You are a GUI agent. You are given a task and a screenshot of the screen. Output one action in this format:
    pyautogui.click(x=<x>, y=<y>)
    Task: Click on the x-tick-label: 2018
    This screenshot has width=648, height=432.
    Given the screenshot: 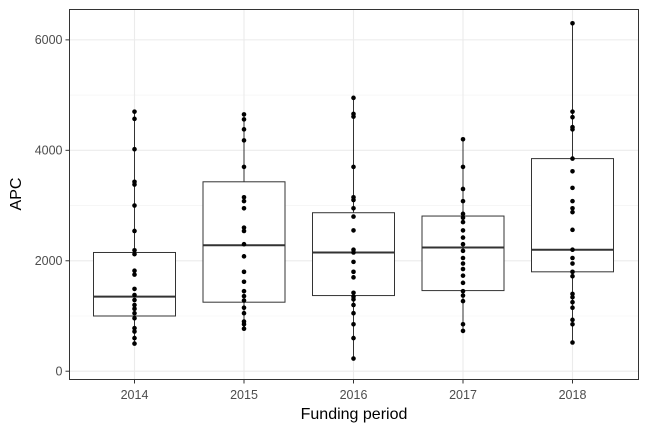 What is the action you would take?
    pyautogui.click(x=573, y=395)
    